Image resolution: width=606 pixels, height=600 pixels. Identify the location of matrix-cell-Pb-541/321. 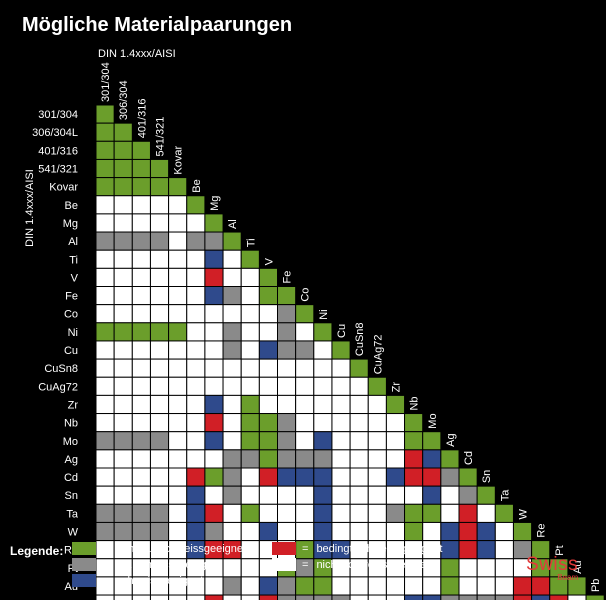
(159, 597).